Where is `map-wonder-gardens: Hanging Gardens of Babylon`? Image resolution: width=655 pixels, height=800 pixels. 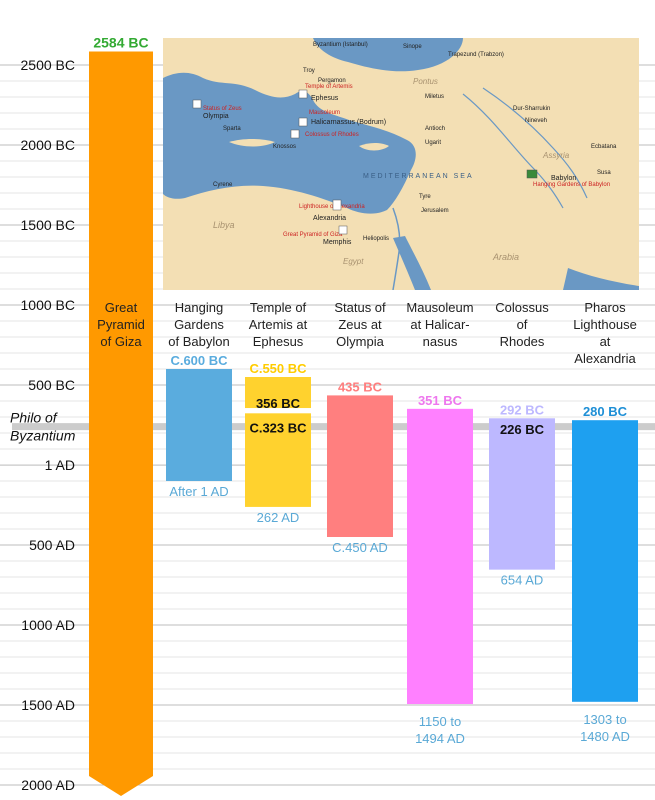 map-wonder-gardens: Hanging Gardens of Babylon is located at coordinates (571, 185).